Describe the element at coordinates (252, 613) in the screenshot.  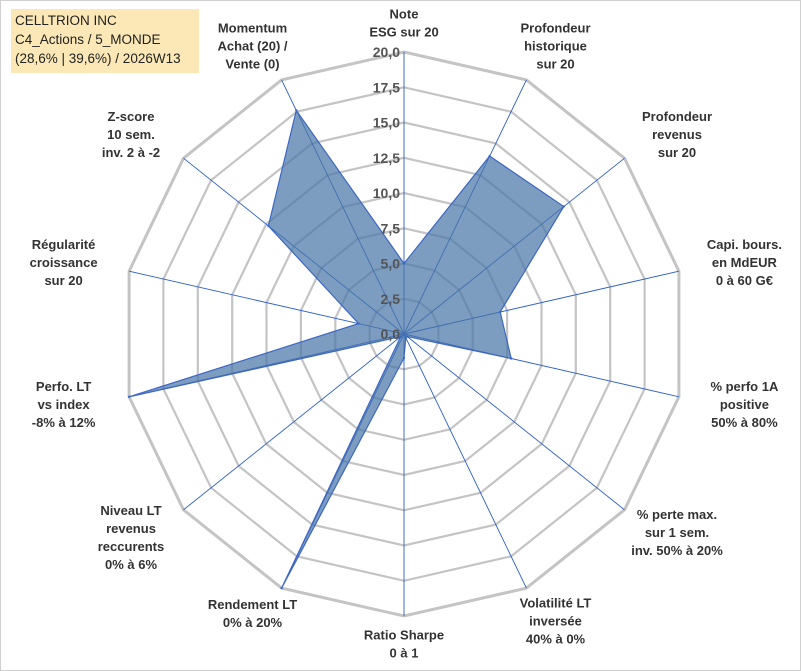
I see `axis-label: Rendement LT 0% à 20%` at that location.